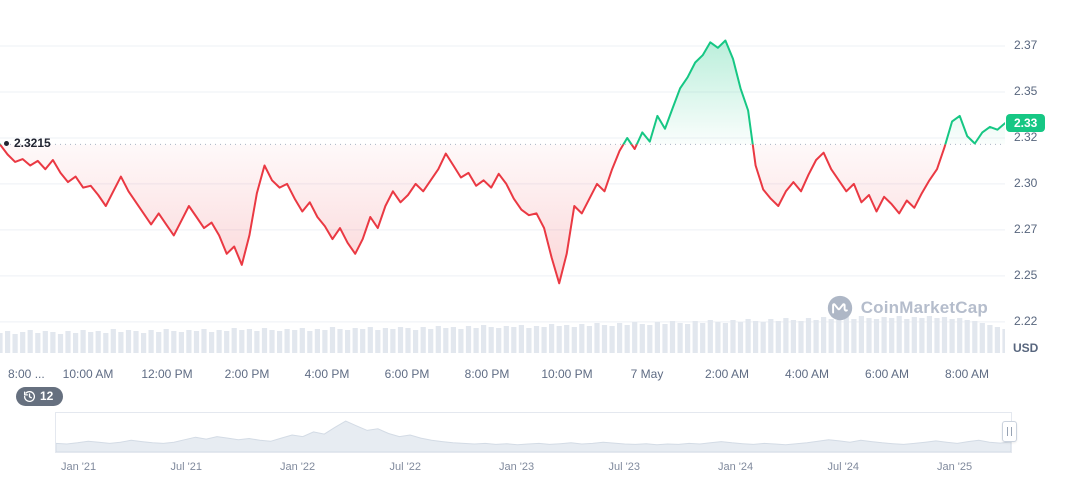 The height and width of the screenshot is (477, 1072). What do you see at coordinates (736, 467) in the screenshot?
I see `navigator-year-label: Jan '24` at bounding box center [736, 467].